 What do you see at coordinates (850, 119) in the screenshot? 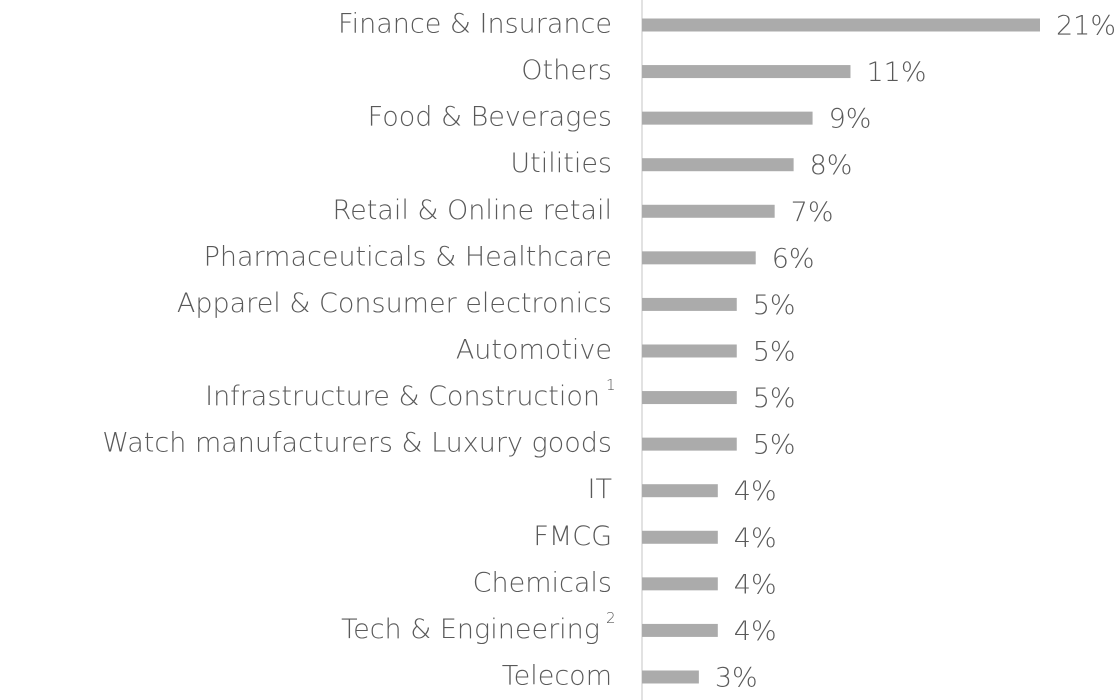
I see `value-label: 9%` at bounding box center [850, 119].